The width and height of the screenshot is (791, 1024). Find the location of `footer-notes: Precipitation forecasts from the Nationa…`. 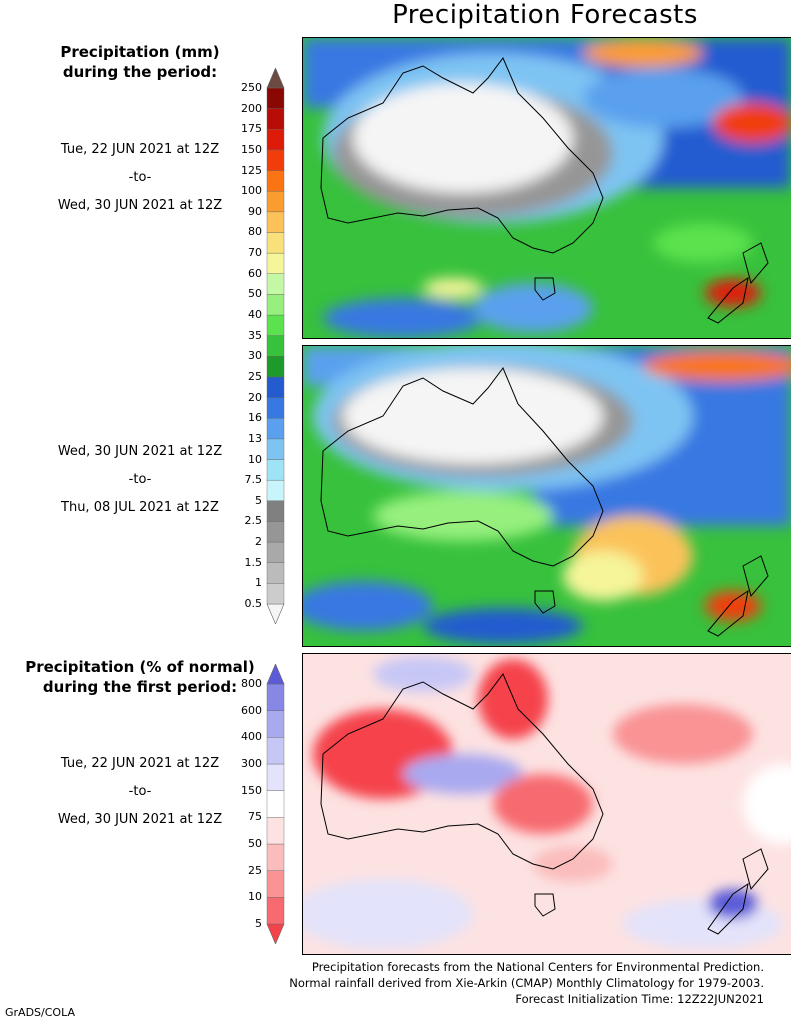

footer-notes: Precipitation forecasts from the Nationa… is located at coordinates (526, 983).